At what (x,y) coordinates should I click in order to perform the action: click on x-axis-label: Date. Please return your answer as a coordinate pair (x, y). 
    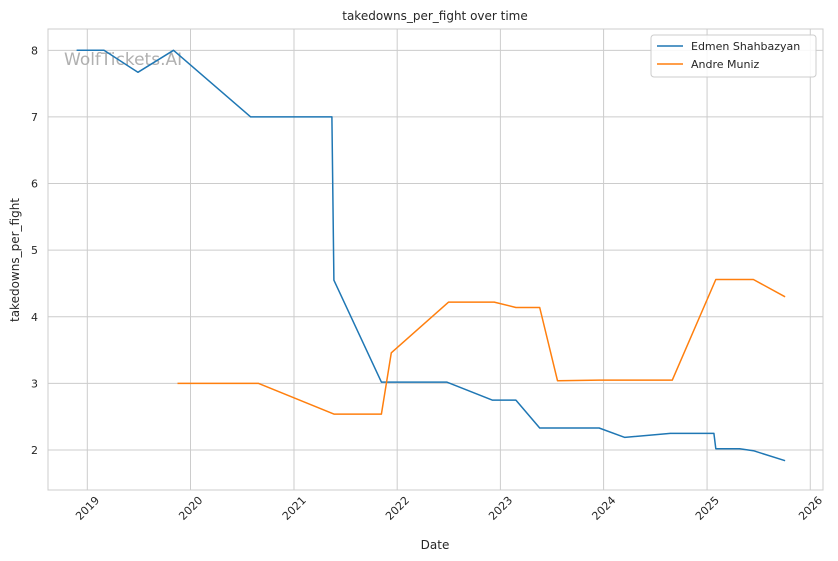
    Looking at the image, I should click on (435, 545).